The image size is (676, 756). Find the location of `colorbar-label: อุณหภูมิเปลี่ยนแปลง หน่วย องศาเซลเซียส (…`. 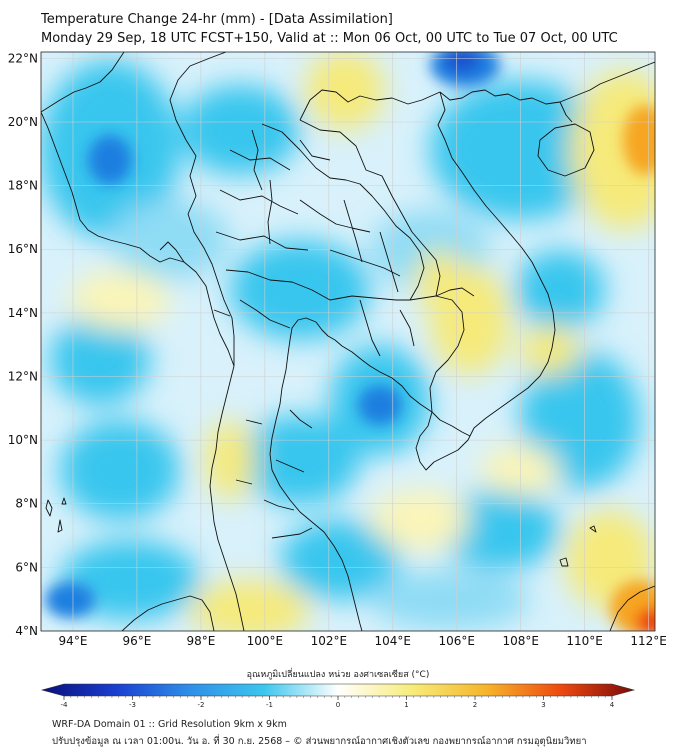

colorbar-label: อุณหภูมิเปลี่ยนแปลง หน่วย องศาเซลเซียส (… is located at coordinates (338, 675).